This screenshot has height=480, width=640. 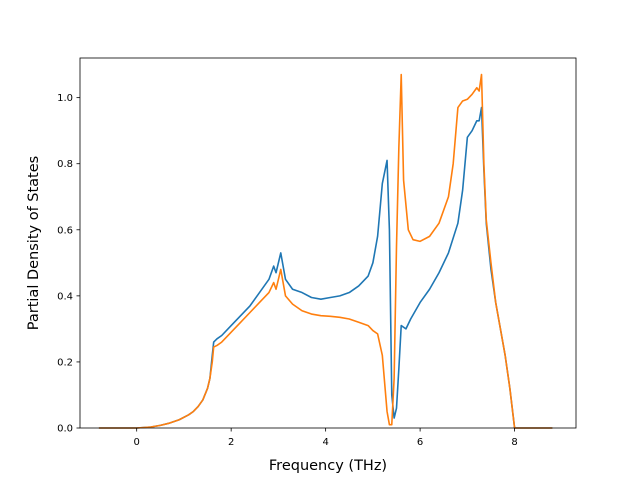 I want to click on y-tick-label: 0.0, so click(x=65, y=429).